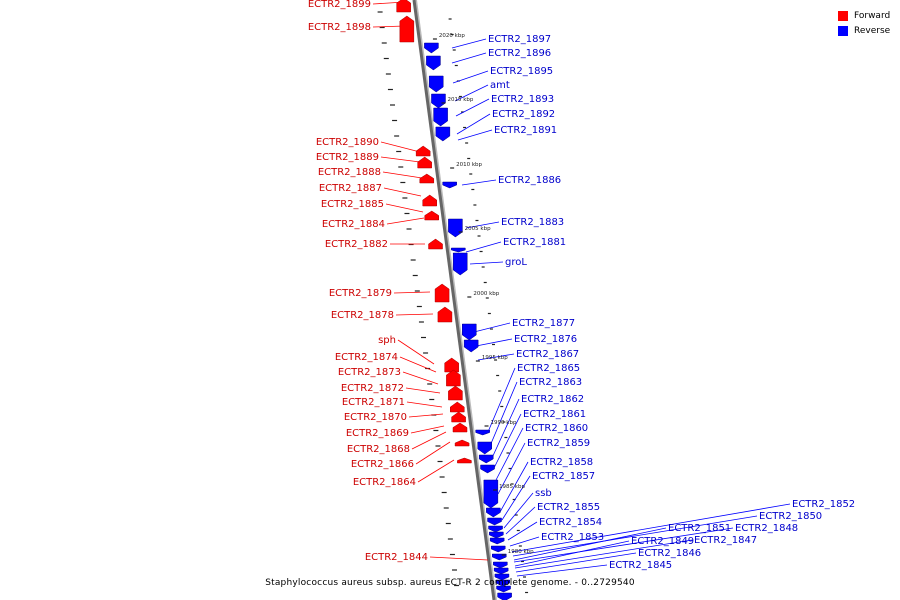 This screenshot has width=900, height=600. Describe the element at coordinates (547, 354) in the screenshot. I see `reverse-gene-label: ECTR2_1867` at that location.